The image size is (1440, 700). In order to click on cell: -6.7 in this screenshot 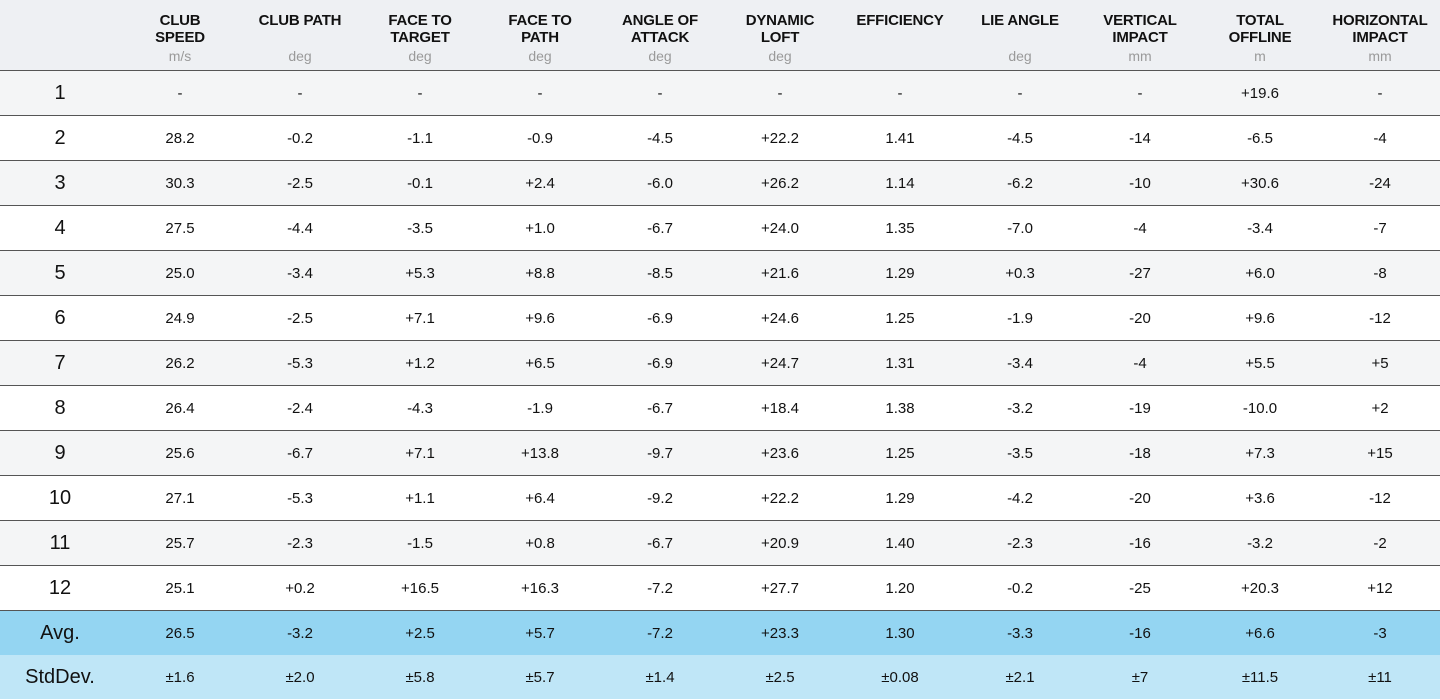, I will do `click(300, 453)`.